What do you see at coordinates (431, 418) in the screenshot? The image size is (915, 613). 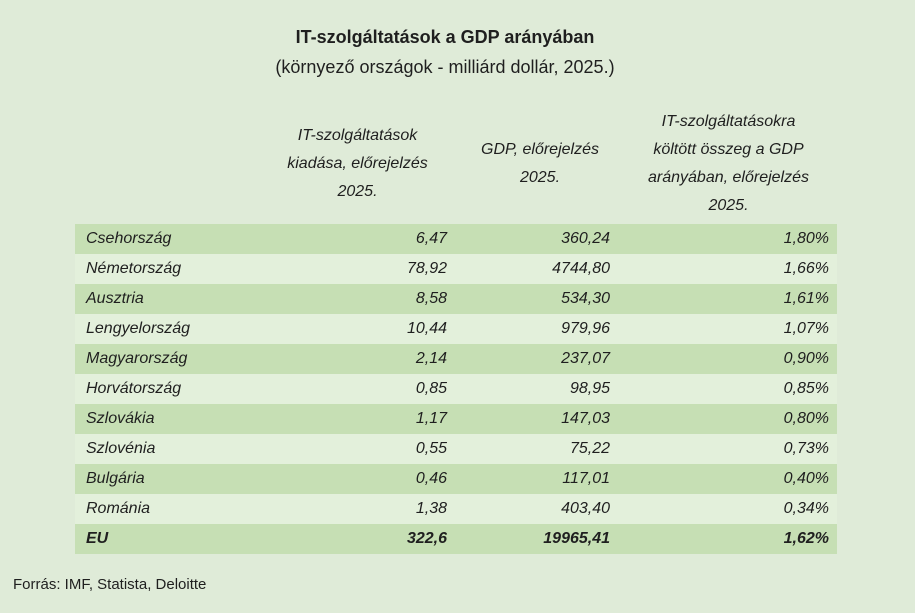 I see `it-spending-cell: 1,17` at bounding box center [431, 418].